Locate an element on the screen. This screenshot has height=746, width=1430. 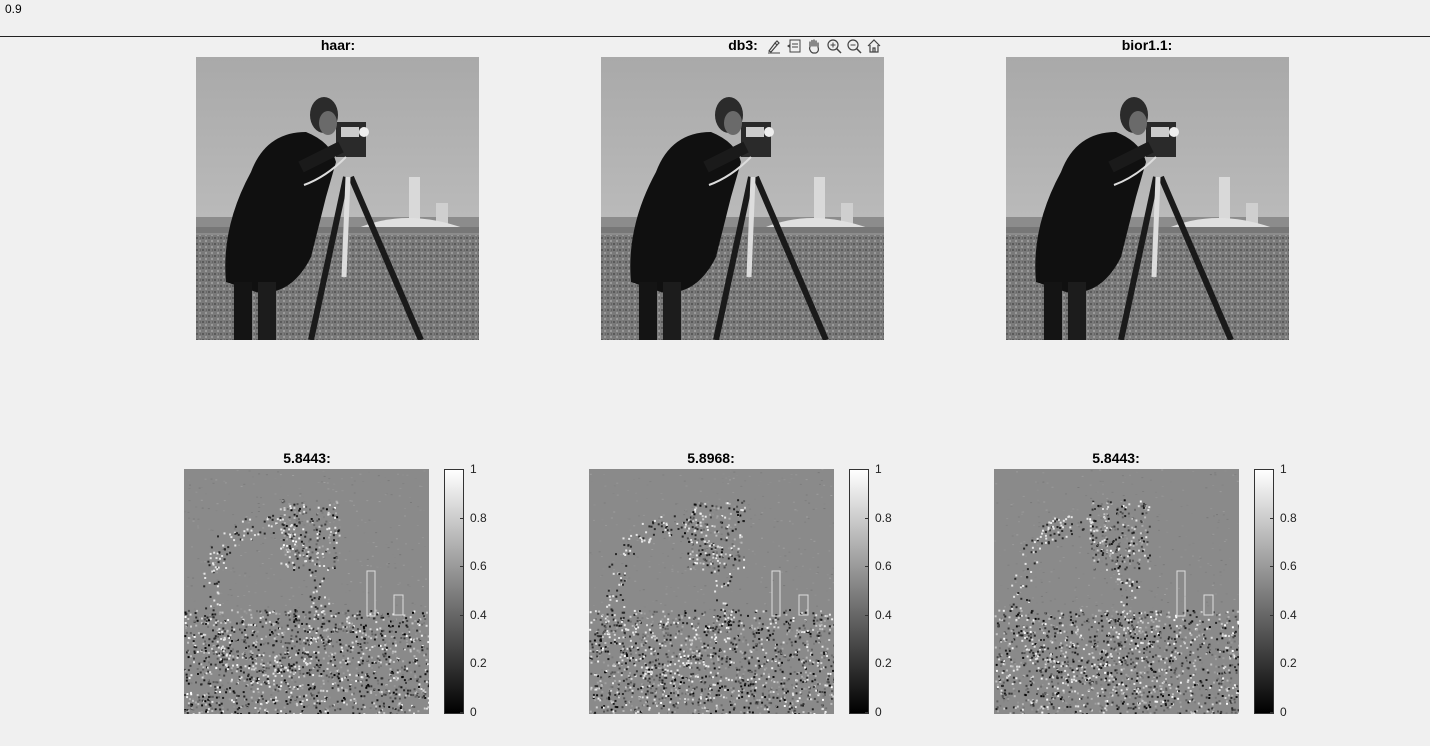
plot-title-bior: bior1.1: is located at coordinates (1147, 45).